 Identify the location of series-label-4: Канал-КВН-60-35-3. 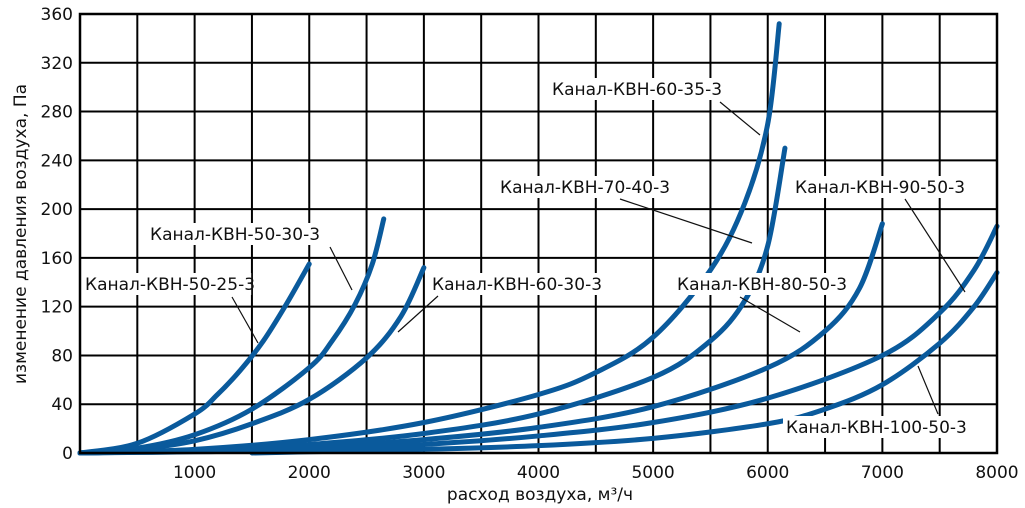
(637, 90).